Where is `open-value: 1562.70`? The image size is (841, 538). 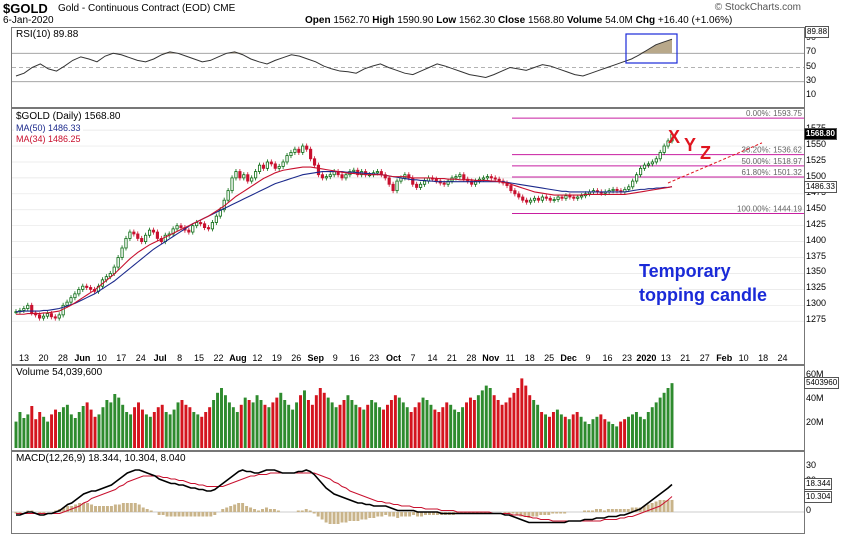
open-value: 1562.70 is located at coordinates (351, 20).